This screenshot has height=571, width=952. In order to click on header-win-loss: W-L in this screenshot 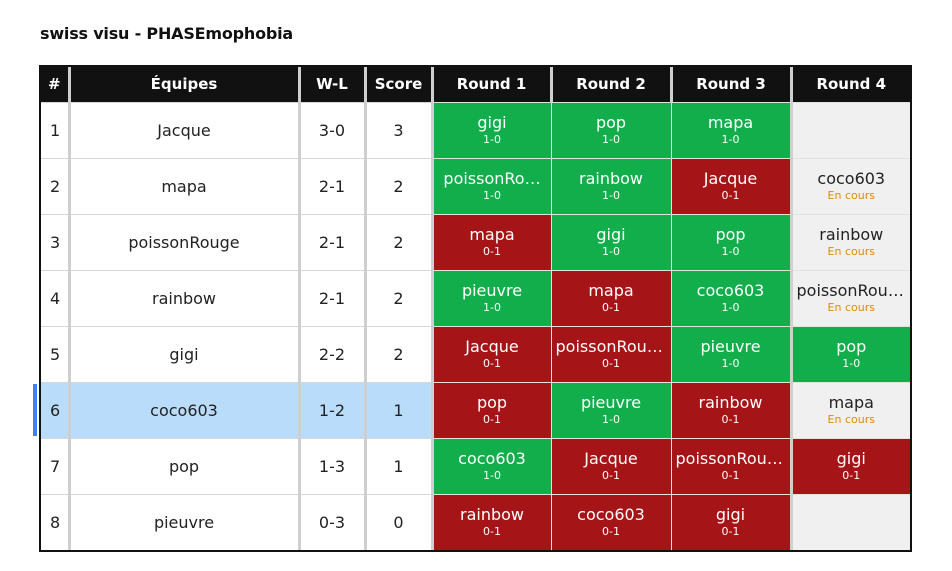, I will do `click(331, 84)`.